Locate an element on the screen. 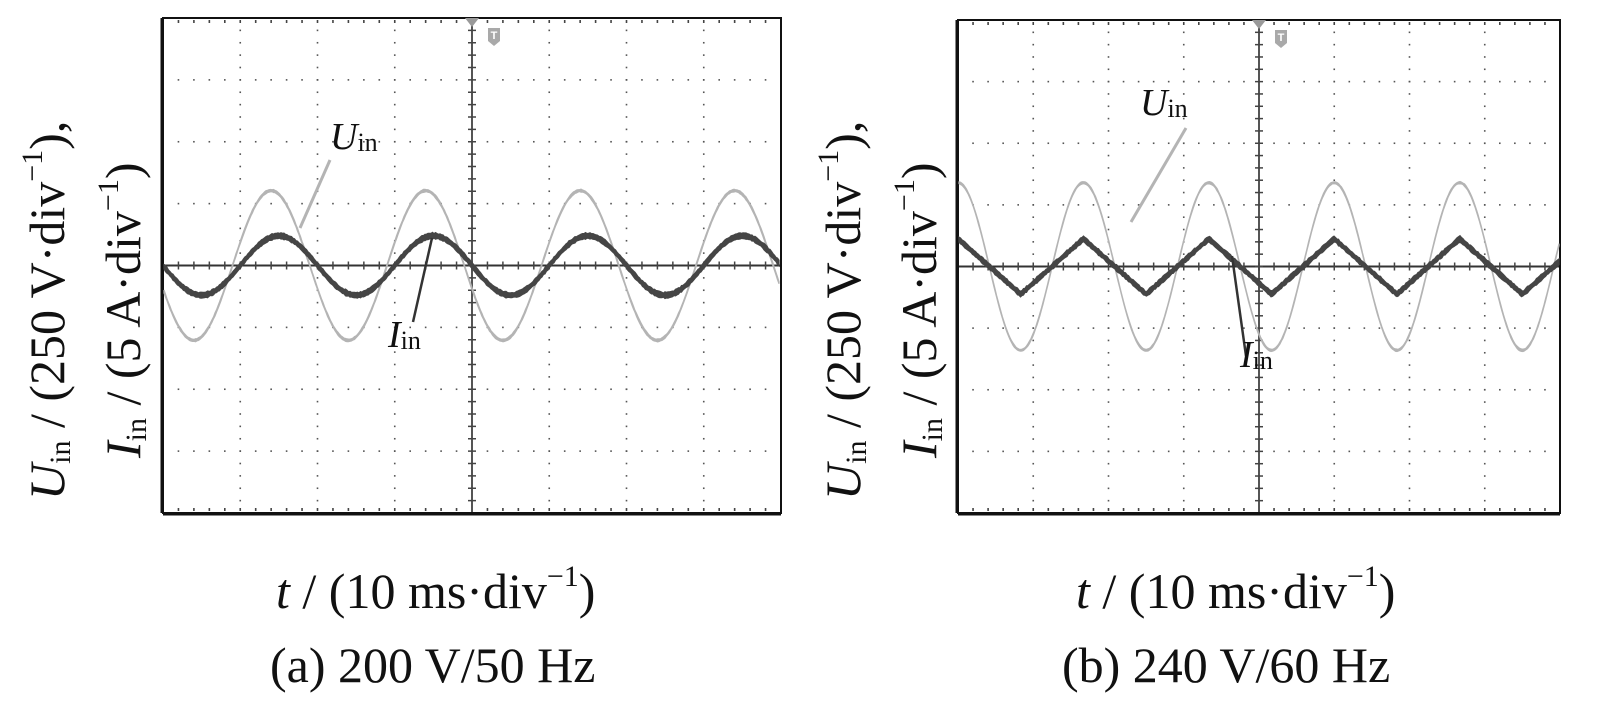  x-label-close: ) is located at coordinates (1387, 591).